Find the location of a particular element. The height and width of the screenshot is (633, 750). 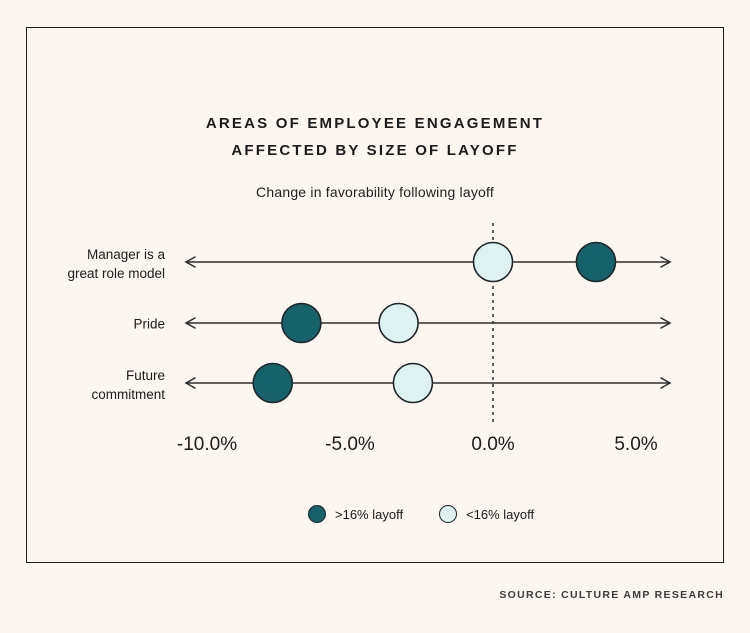

category-label: Pride is located at coordinates (149, 324).